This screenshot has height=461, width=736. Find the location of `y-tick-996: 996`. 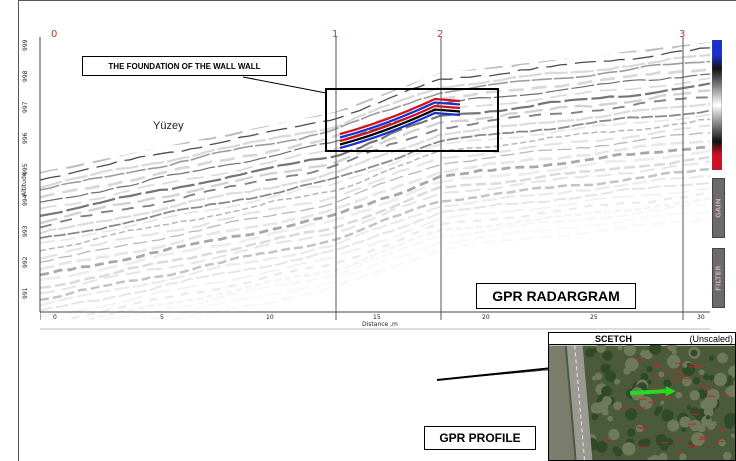

y-tick-996: 996 is located at coordinates (25, 138).